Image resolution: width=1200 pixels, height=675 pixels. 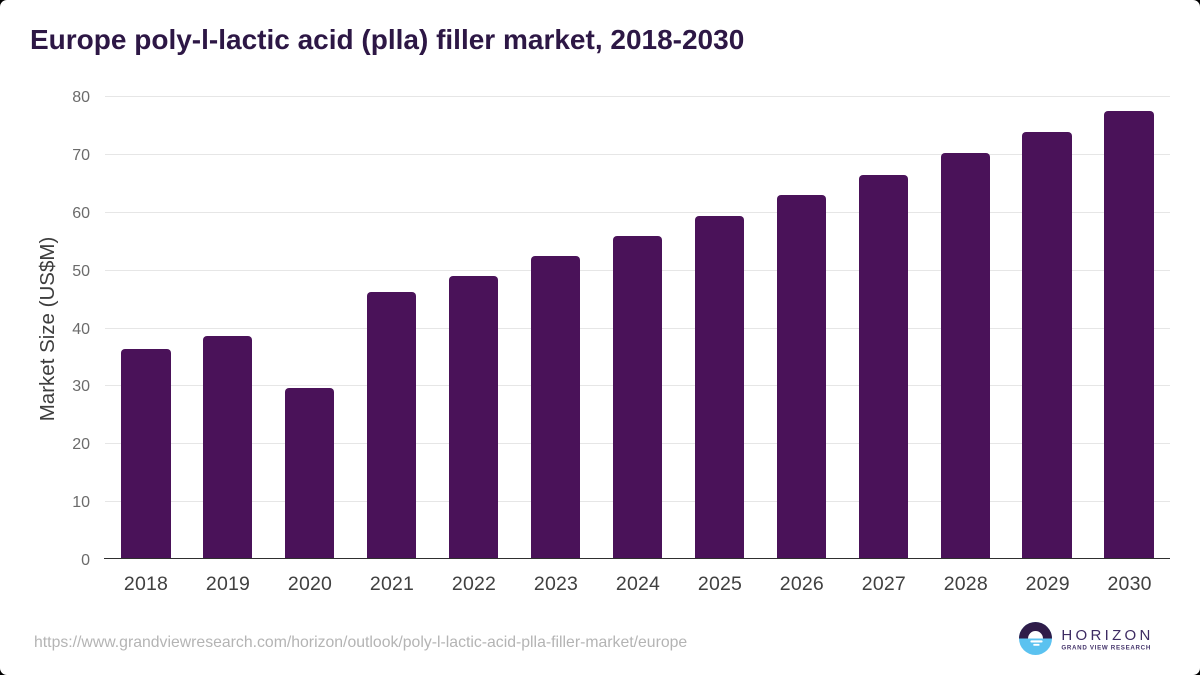 What do you see at coordinates (1106, 648) in the screenshot?
I see `svg-text: GRAND VIEW RESEARCH` at bounding box center [1106, 648].